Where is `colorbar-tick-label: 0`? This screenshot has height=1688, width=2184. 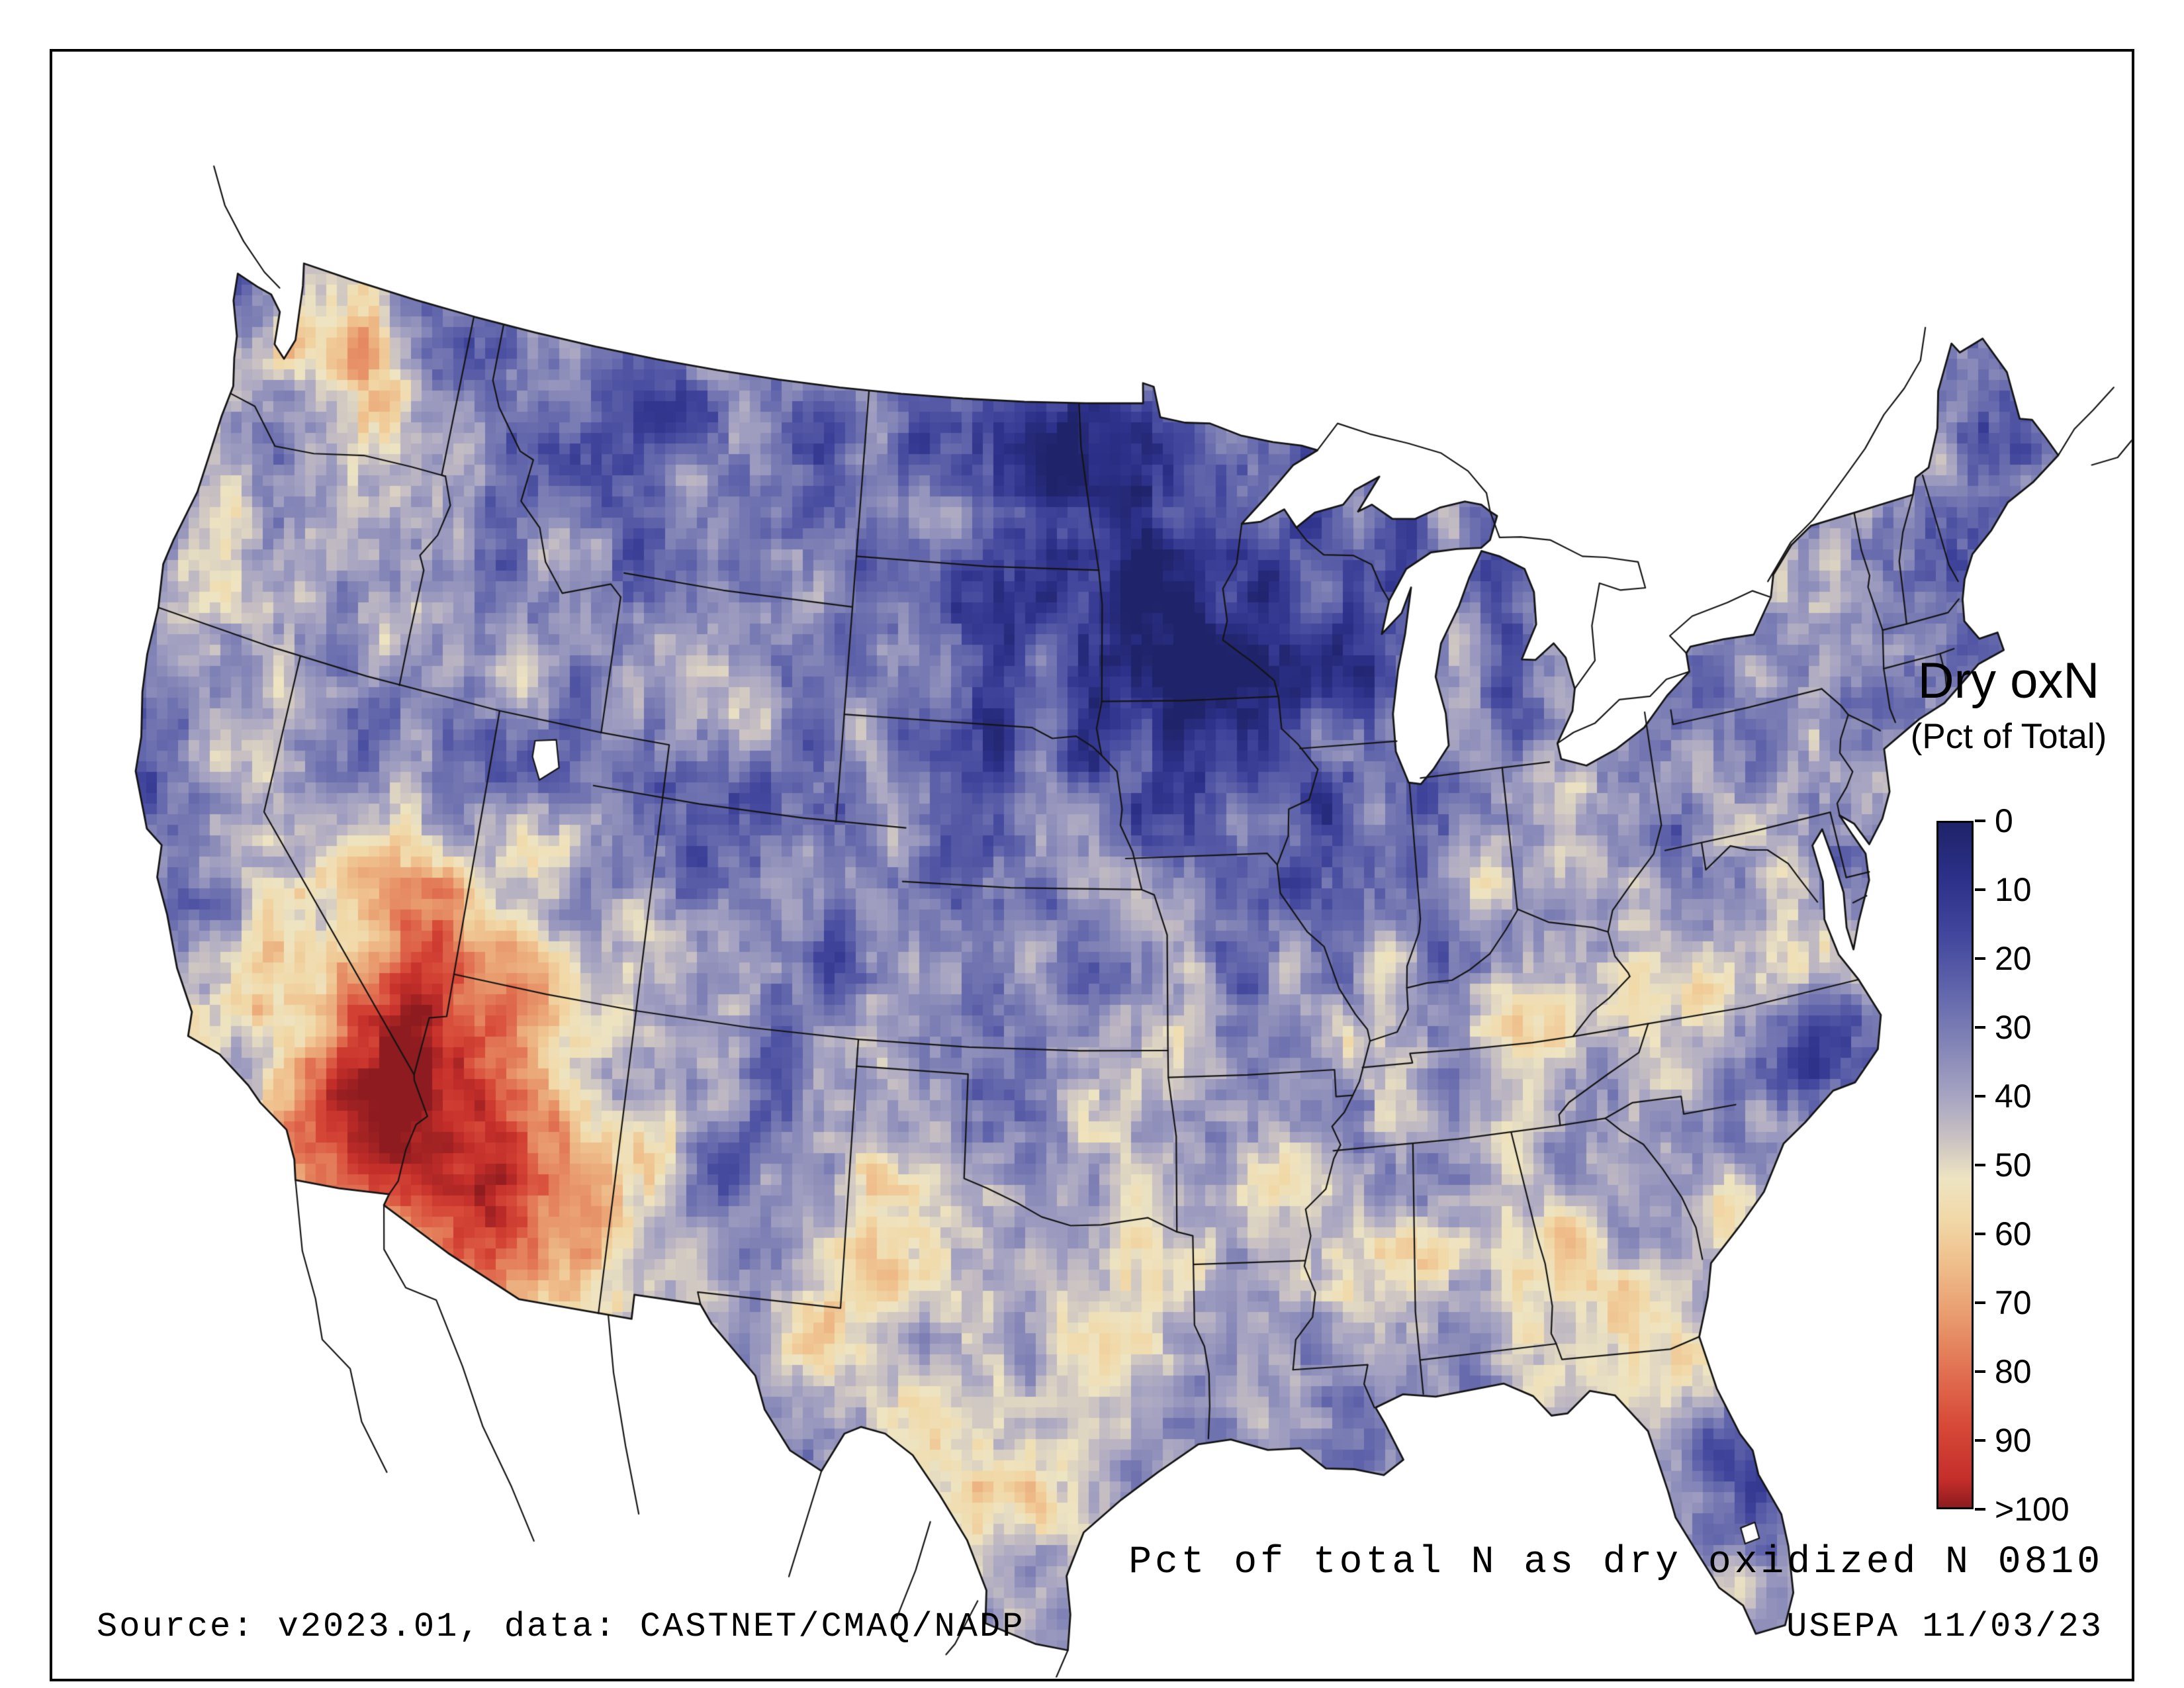 colorbar-tick-label: 0 is located at coordinates (2004, 820).